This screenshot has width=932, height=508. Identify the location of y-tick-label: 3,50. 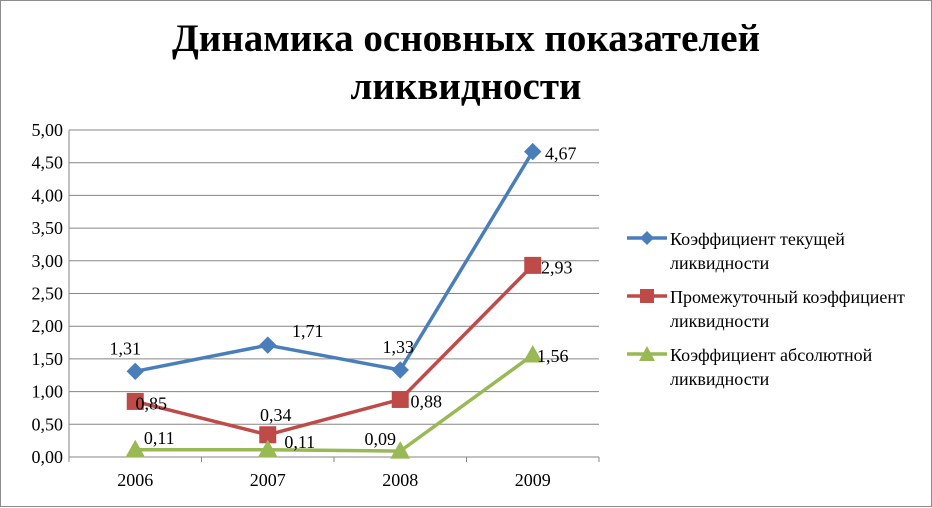
(48, 228).